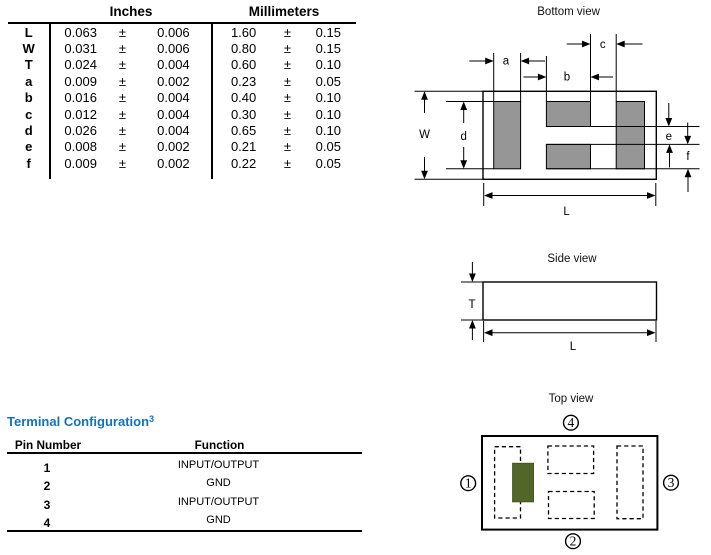 The width and height of the screenshot is (711, 555). Describe the element at coordinates (468, 483) in the screenshot. I see `svg-text: 1` at that location.